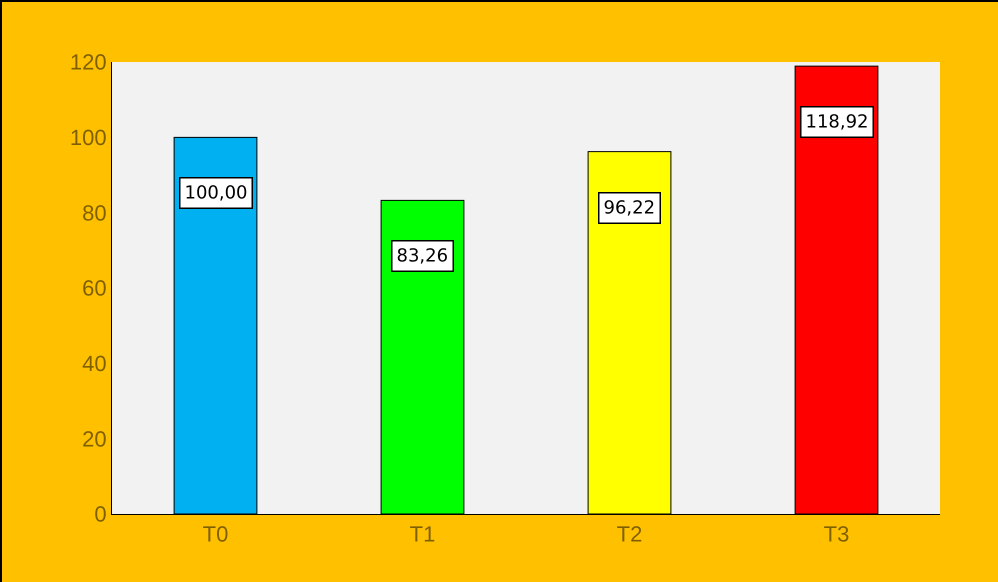 The height and width of the screenshot is (582, 998). Describe the element at coordinates (216, 193) in the screenshot. I see `data-label: 100,00` at that location.